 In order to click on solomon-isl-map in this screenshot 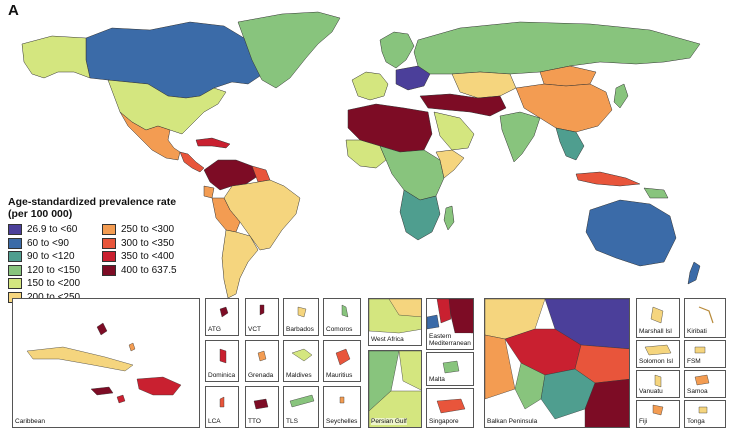, I will do `click(658, 350)`.